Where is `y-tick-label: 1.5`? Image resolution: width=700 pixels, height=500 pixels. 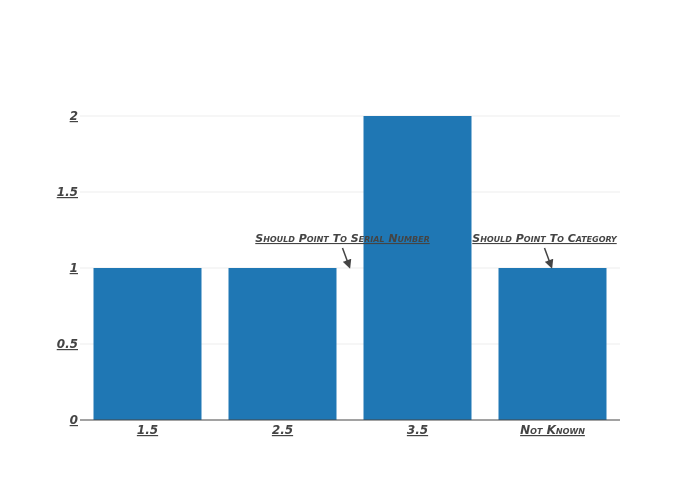 y-tick-label: 1.5 is located at coordinates (67, 192).